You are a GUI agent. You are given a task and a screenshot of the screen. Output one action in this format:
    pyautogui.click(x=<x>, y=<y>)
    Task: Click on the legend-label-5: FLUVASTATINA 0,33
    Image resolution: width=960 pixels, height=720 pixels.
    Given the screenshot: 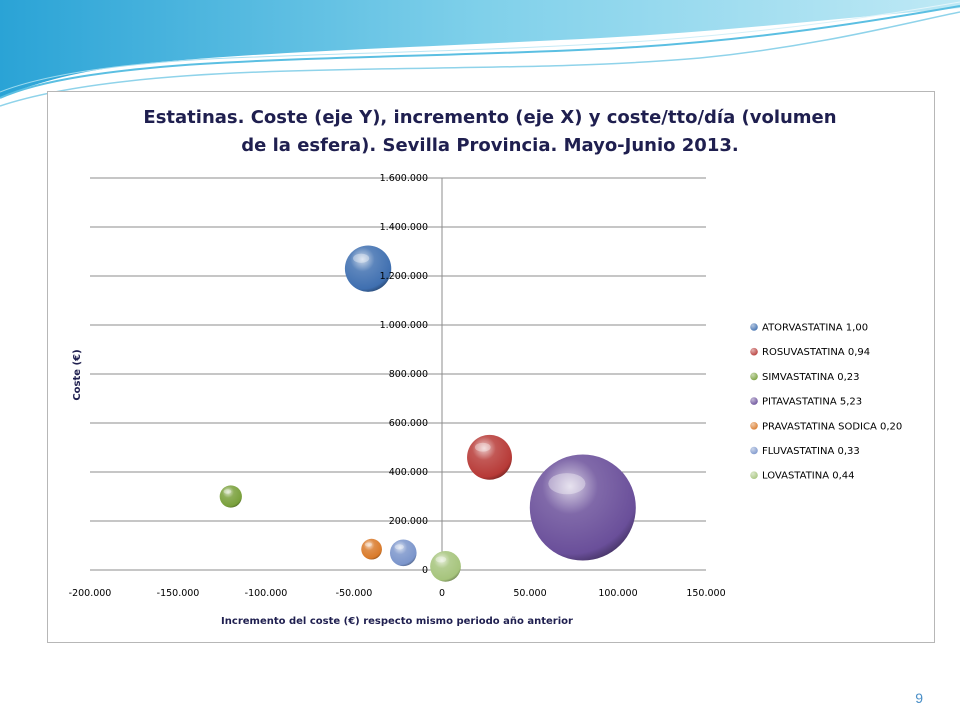 What is the action you would take?
    pyautogui.click(x=811, y=451)
    